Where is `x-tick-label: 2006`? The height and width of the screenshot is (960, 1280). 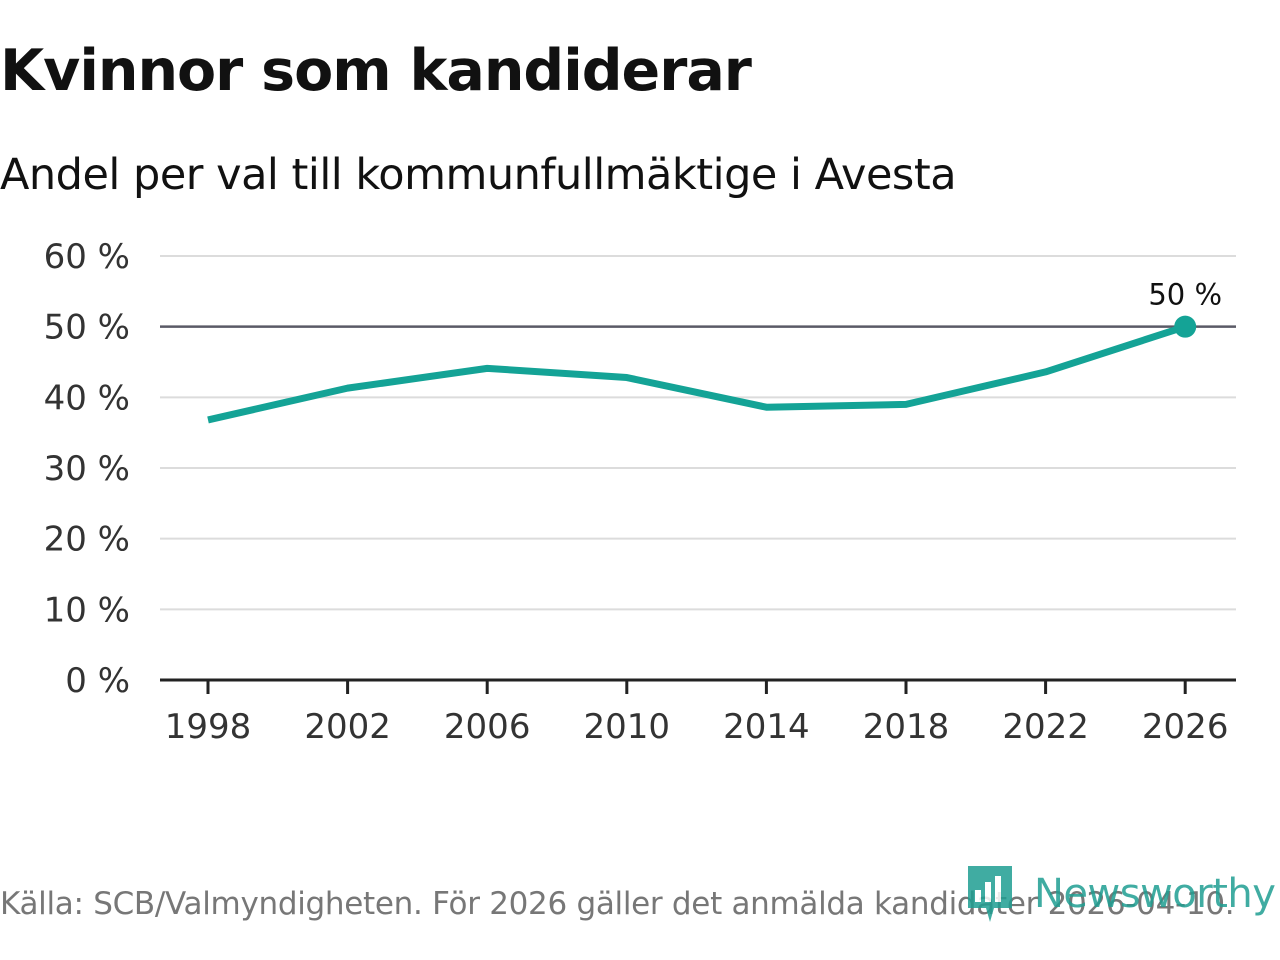 x-tick-label: 2006 is located at coordinates (487, 727).